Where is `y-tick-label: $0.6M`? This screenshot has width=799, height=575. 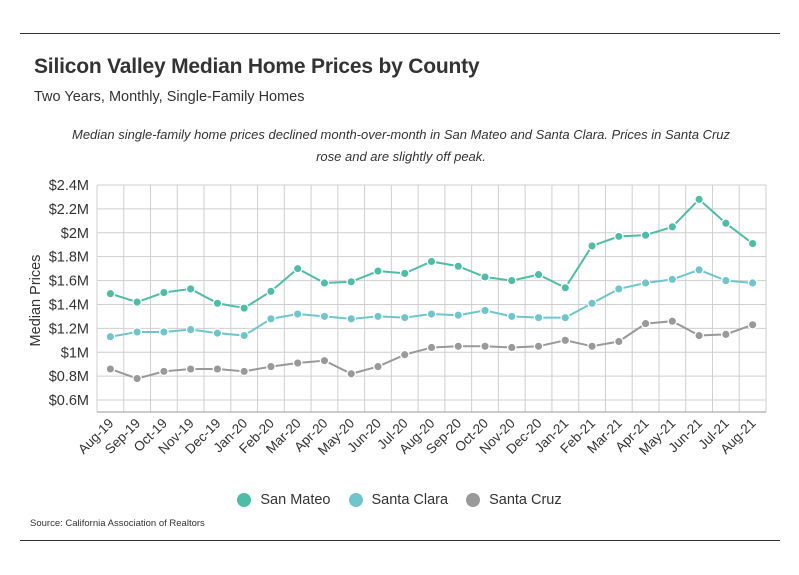 y-tick-label: $0.6M is located at coordinates (69, 401).